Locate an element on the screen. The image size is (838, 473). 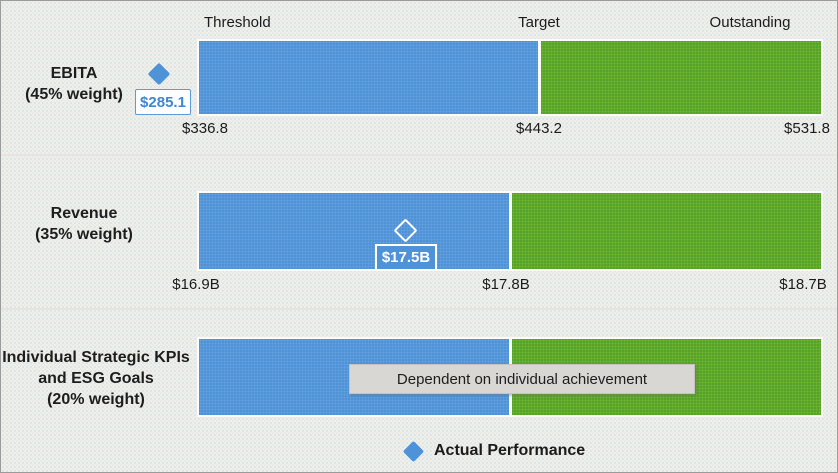
legend-diamond-icon is located at coordinates (413, 451).